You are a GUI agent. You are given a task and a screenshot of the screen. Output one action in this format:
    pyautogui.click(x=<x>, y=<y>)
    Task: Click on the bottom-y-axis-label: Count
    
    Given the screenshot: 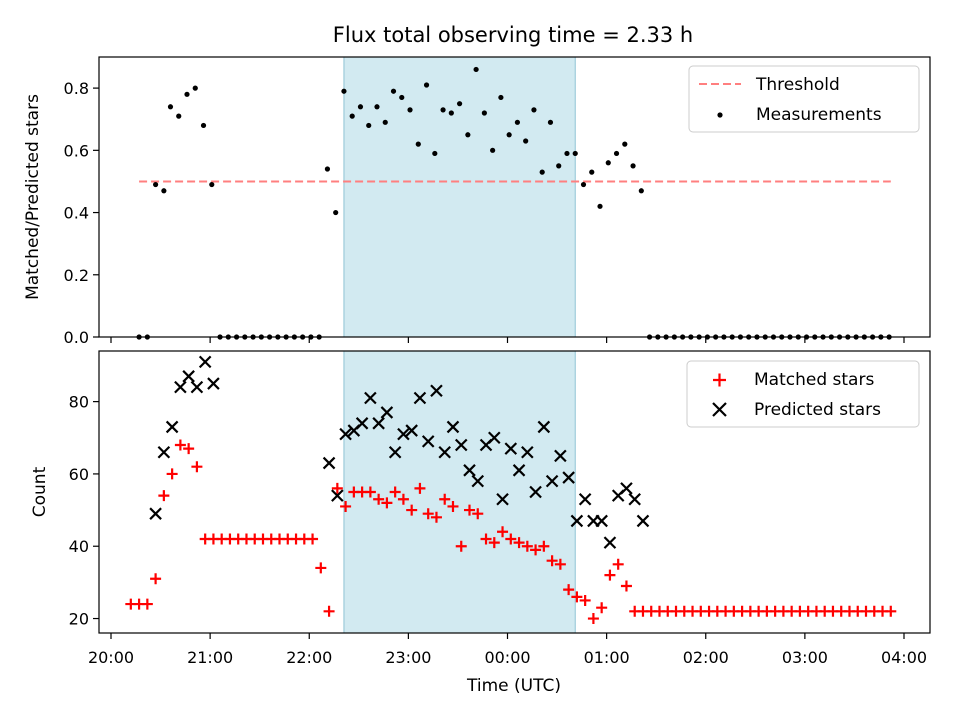 What is the action you would take?
    pyautogui.click(x=40, y=491)
    